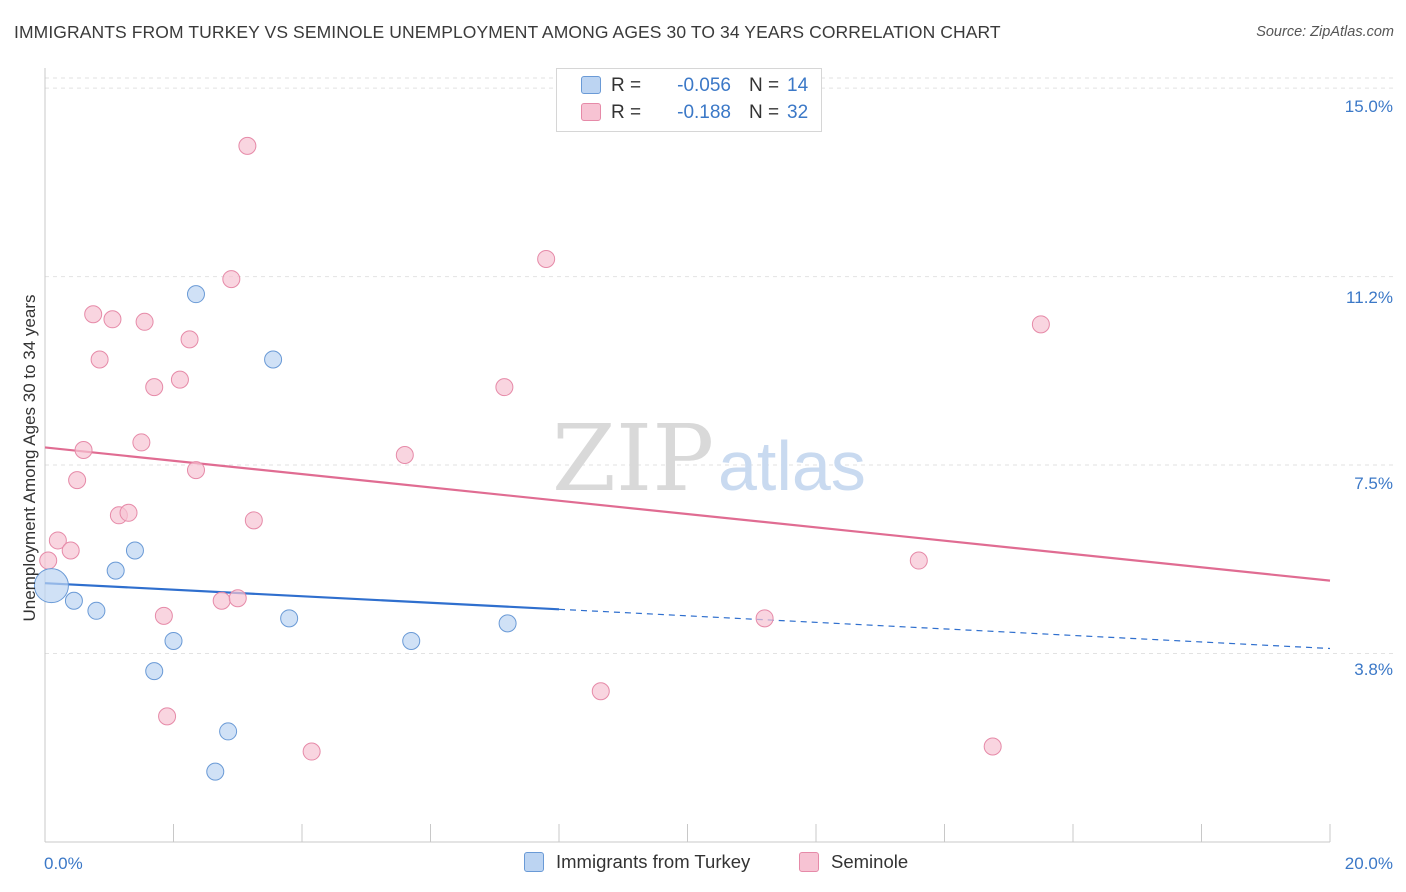 This screenshot has width=1406, height=892. What do you see at coordinates (591, 85) in the screenshot?
I see `legend-swatch-blue` at bounding box center [591, 85].